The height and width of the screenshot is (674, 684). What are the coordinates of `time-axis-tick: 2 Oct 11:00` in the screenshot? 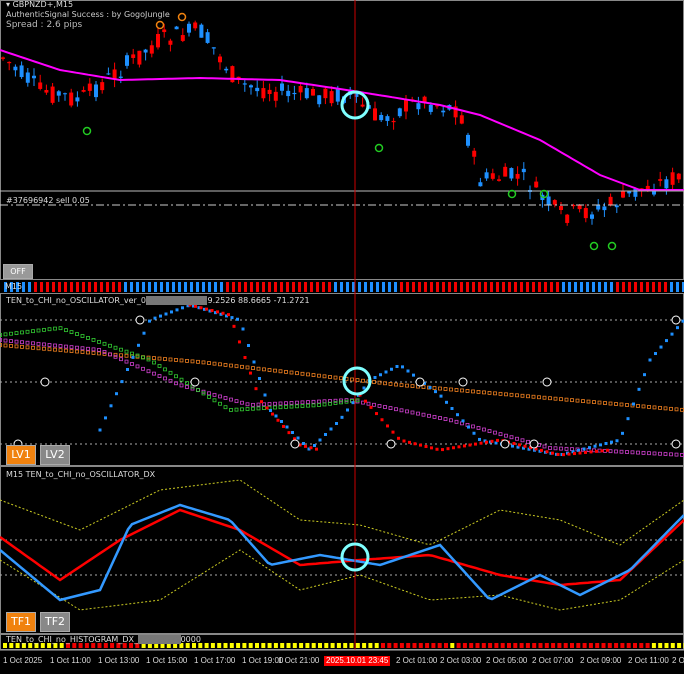 It's located at (648, 660).